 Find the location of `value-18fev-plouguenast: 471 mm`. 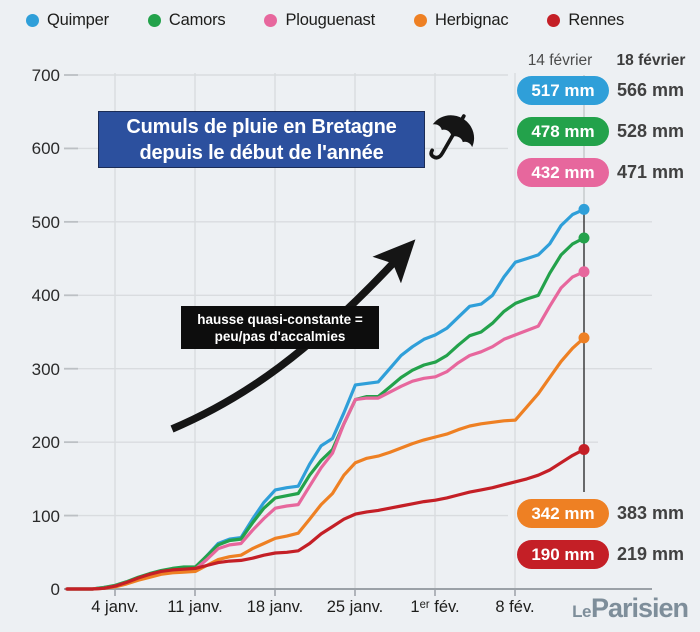

value-18fev-plouguenast: 471 mm is located at coordinates (651, 172).